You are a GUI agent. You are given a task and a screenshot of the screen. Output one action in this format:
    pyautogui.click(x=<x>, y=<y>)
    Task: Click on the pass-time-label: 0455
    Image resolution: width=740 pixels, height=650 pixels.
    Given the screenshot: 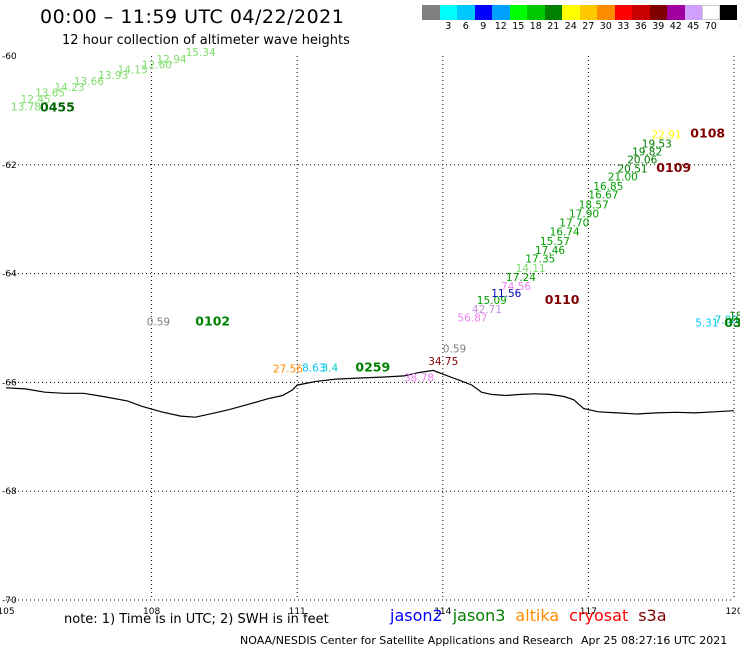 What is the action you would take?
    pyautogui.click(x=57, y=107)
    